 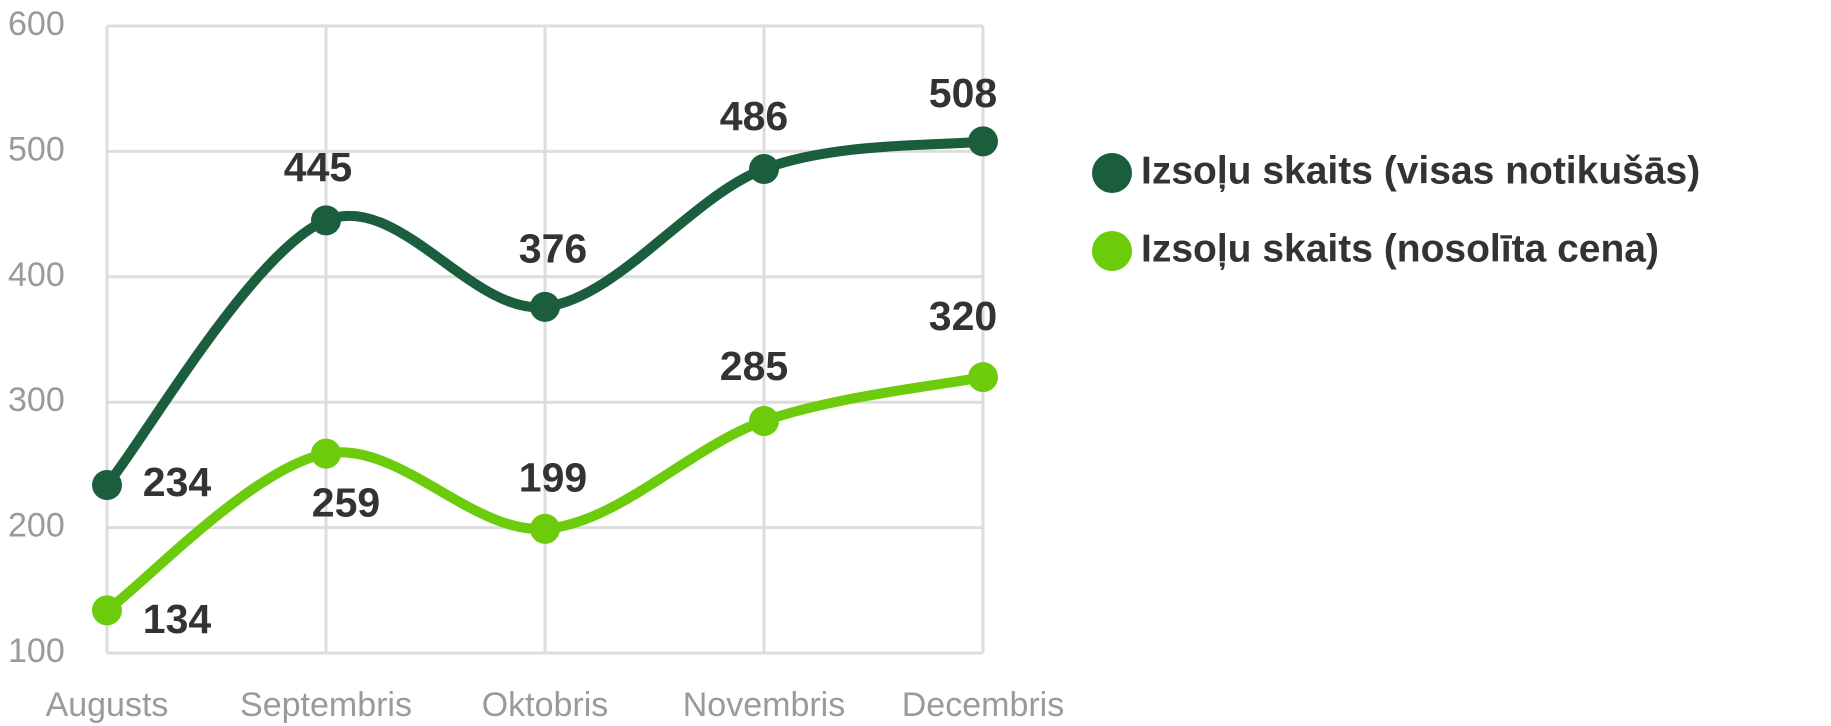 I want to click on data-label: 376, so click(x=553, y=249).